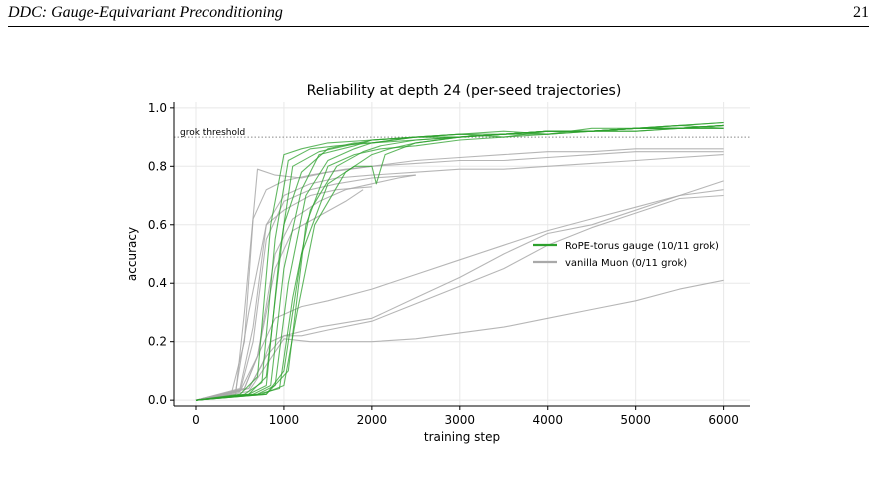  What do you see at coordinates (462, 437) in the screenshot?
I see `x-axis-label: training step` at bounding box center [462, 437].